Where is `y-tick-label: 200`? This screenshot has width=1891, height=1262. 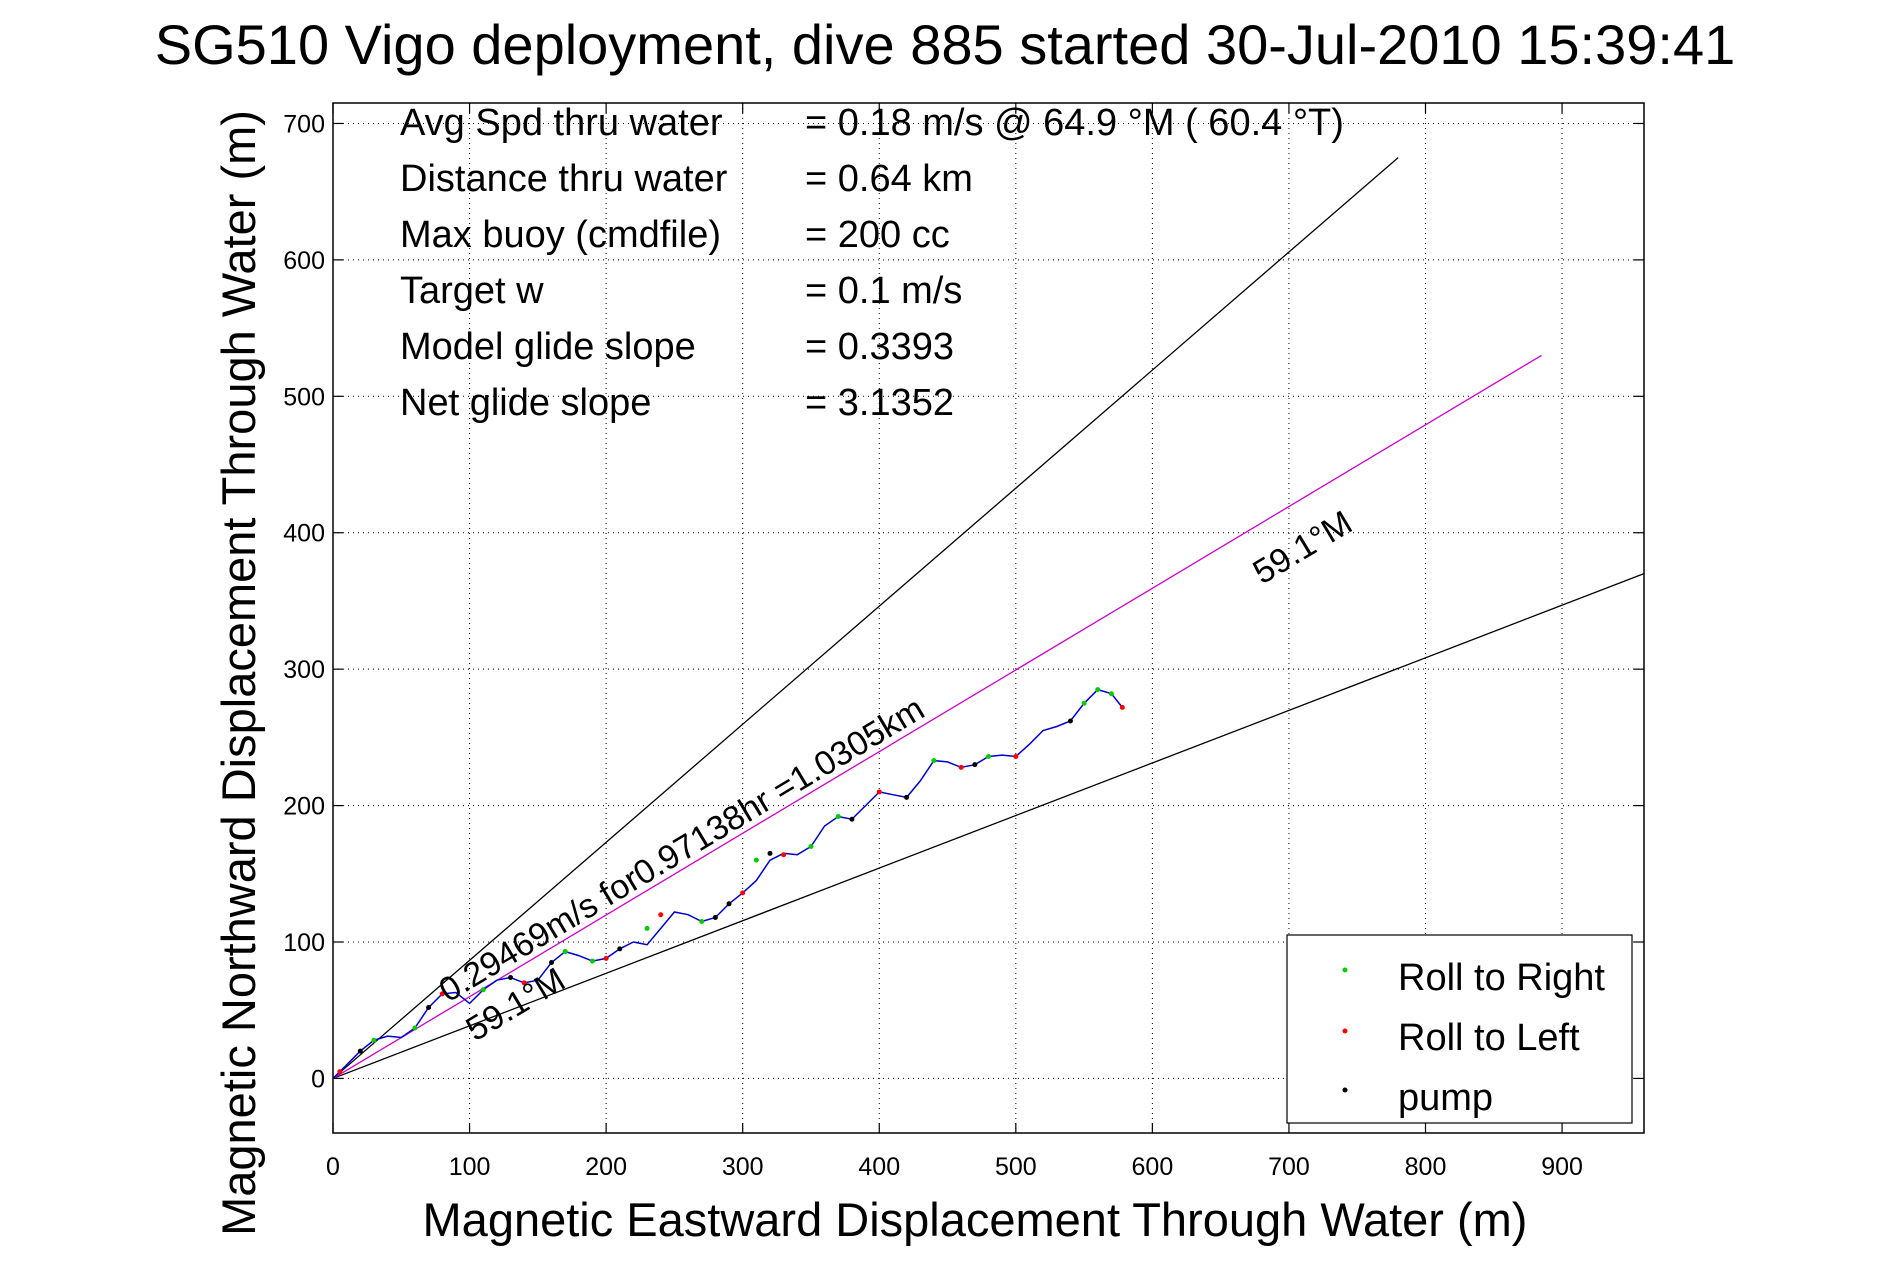
y-tick-label: 200 is located at coordinates (304, 807).